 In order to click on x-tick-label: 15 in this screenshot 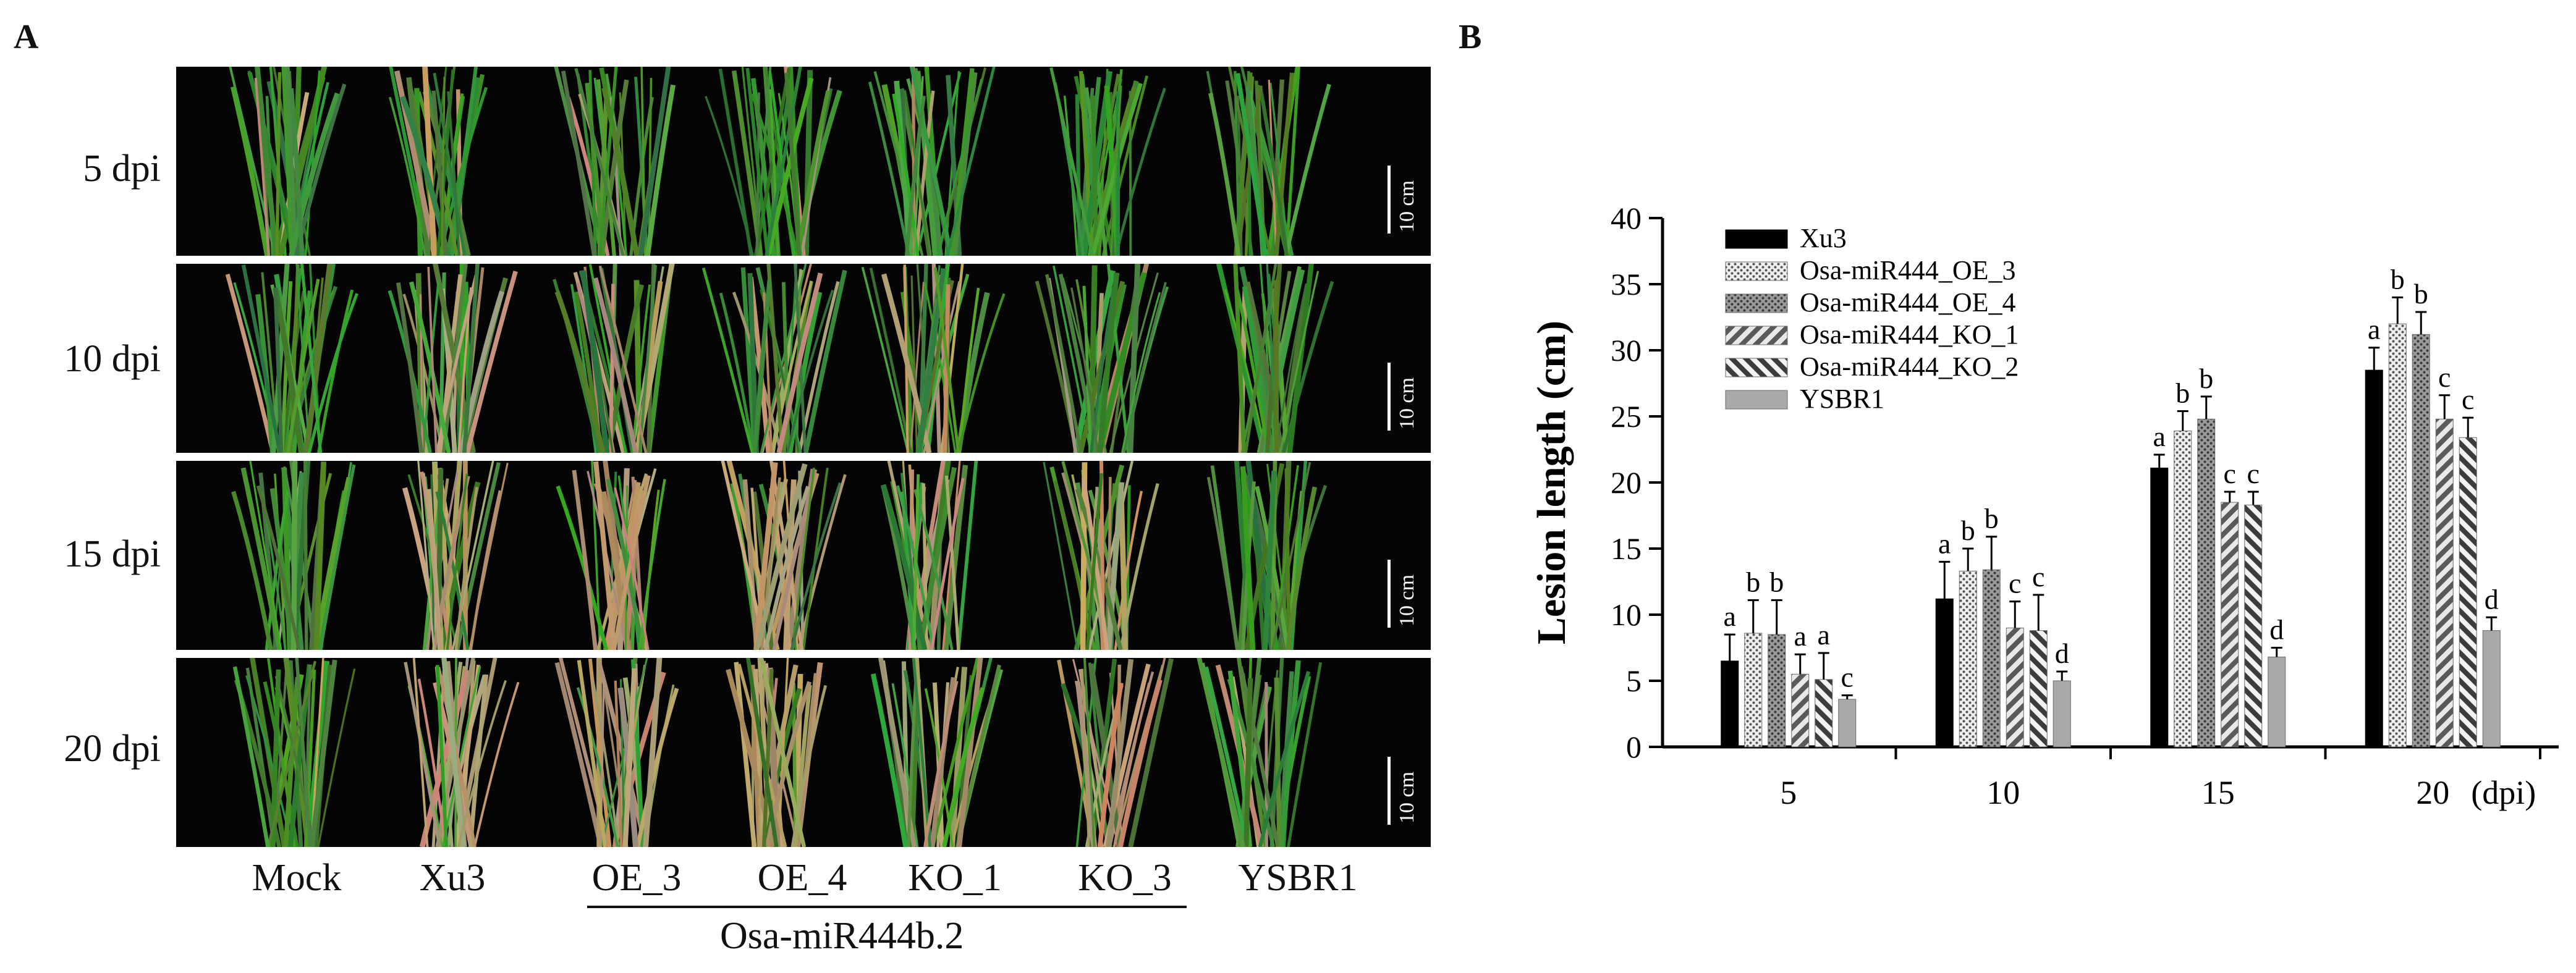, I will do `click(2218, 792)`.